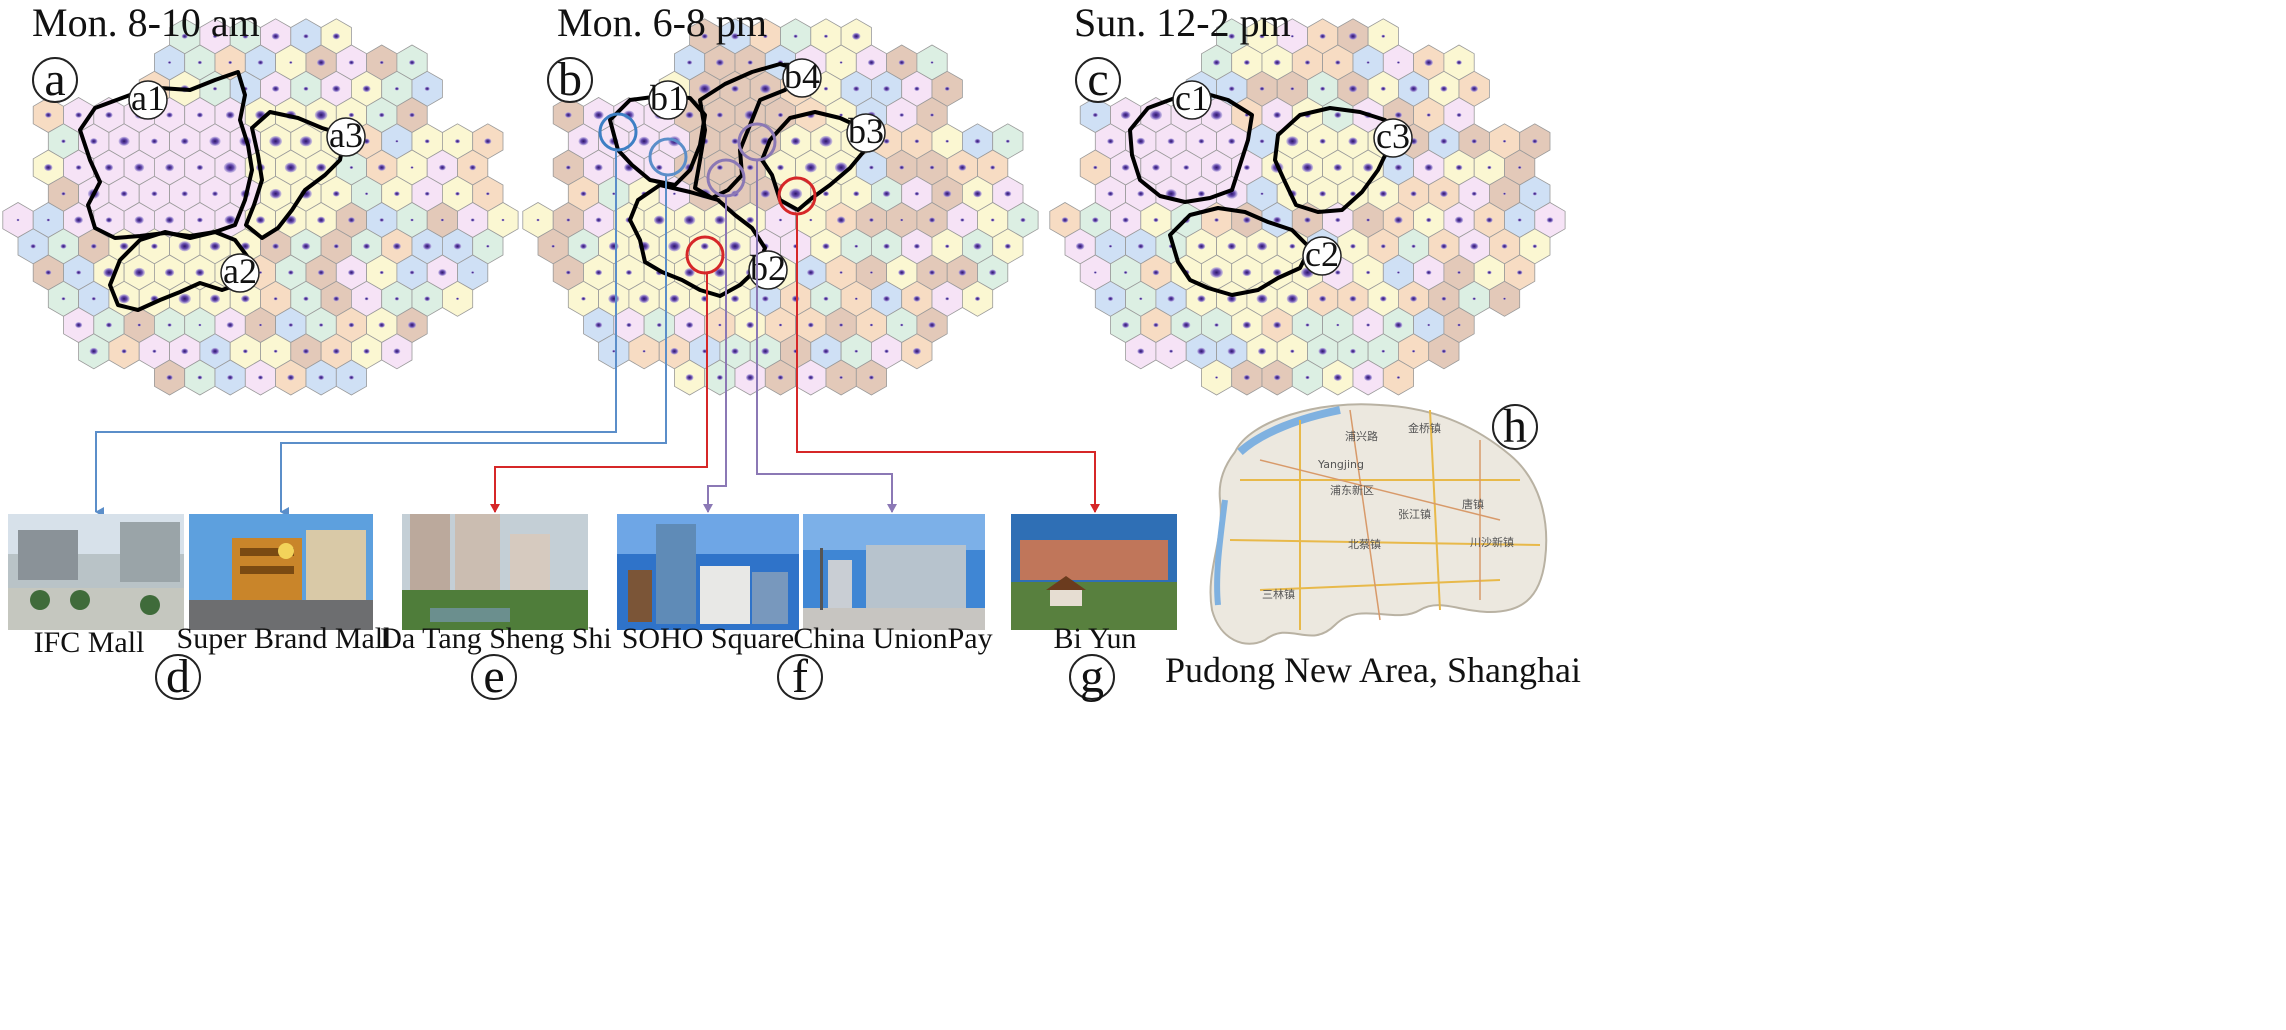 The height and width of the screenshot is (1030, 2286). Describe the element at coordinates (570, 79) in the screenshot. I see `svg-text: b` at that location.